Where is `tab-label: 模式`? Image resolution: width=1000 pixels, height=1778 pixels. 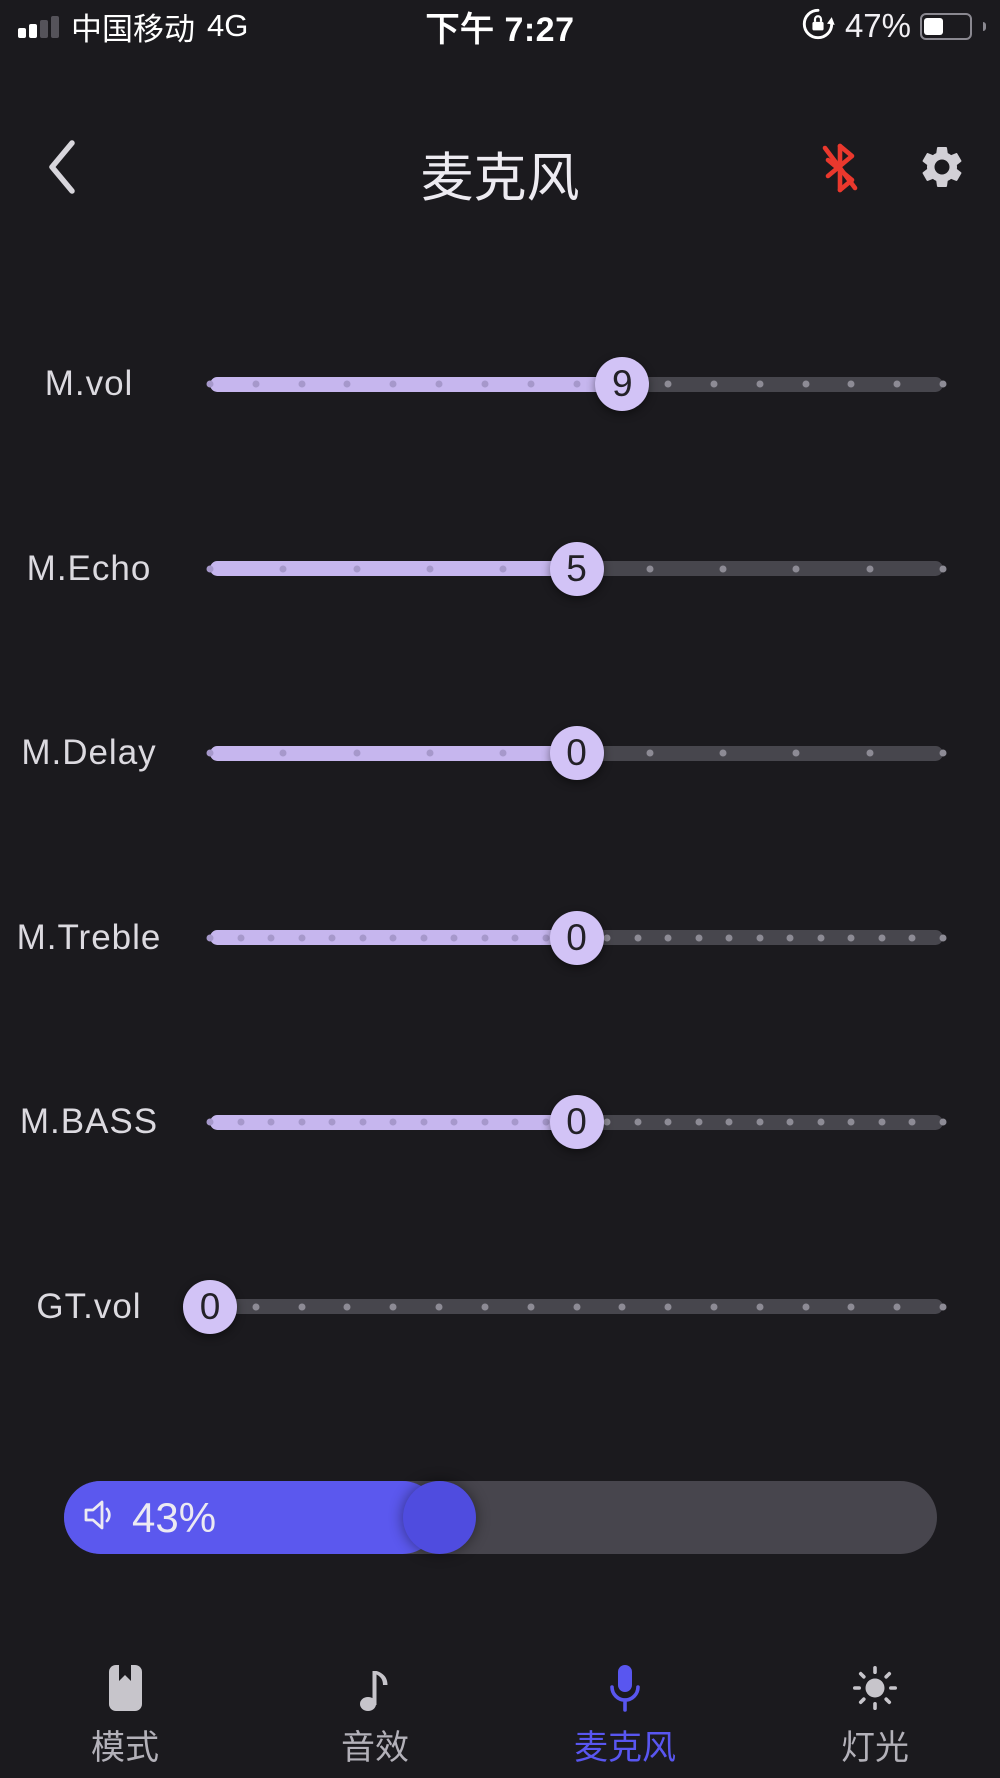
tab-label: 模式 is located at coordinates (125, 1748).